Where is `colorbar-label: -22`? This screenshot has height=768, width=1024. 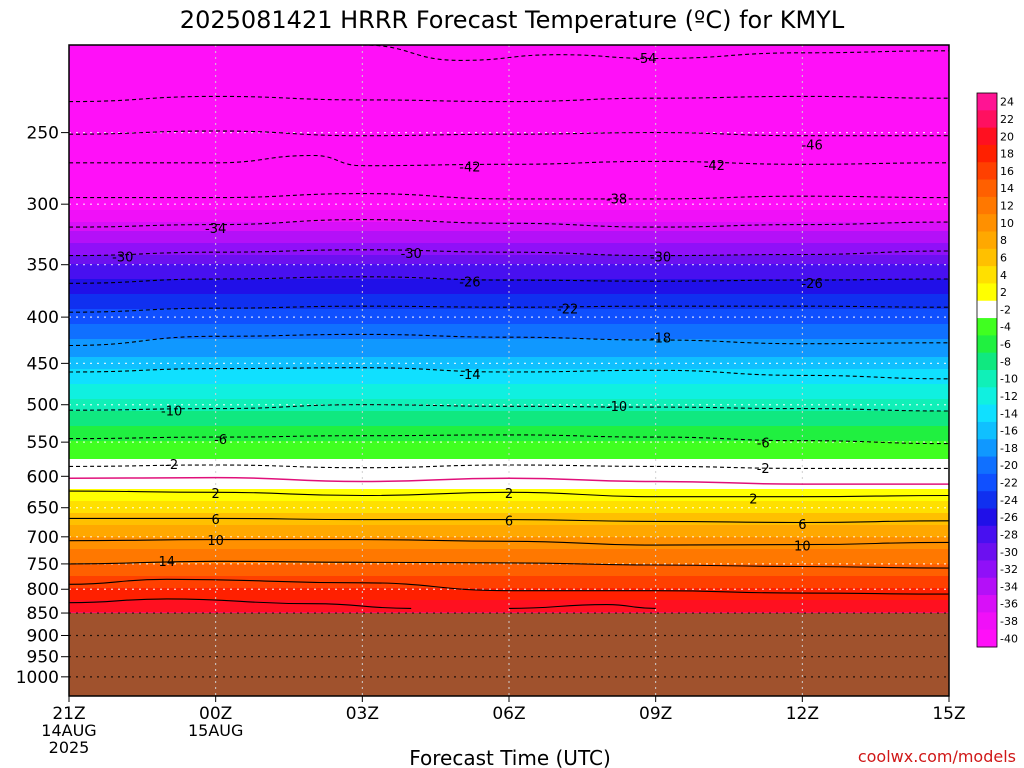 colorbar-label: -22 is located at coordinates (1009, 483).